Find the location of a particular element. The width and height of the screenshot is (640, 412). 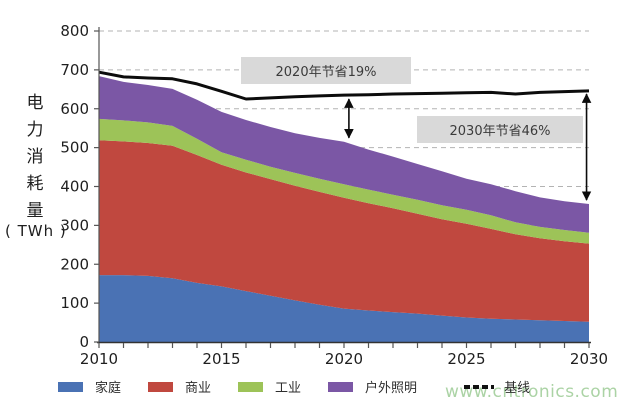

y-tick-label: 800 is located at coordinates (74, 31).